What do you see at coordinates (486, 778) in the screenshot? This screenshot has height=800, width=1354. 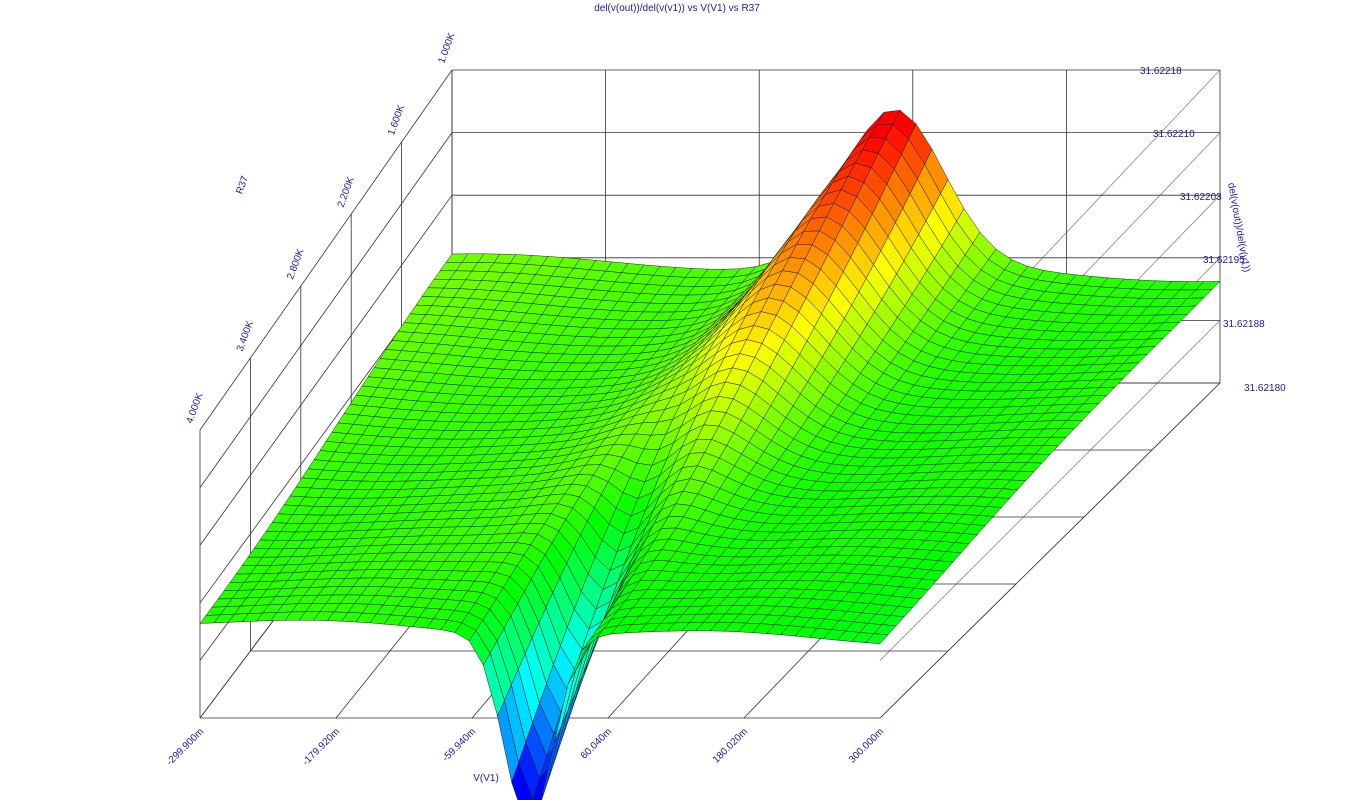 I see `x-axis-title: V(V1)` at bounding box center [486, 778].